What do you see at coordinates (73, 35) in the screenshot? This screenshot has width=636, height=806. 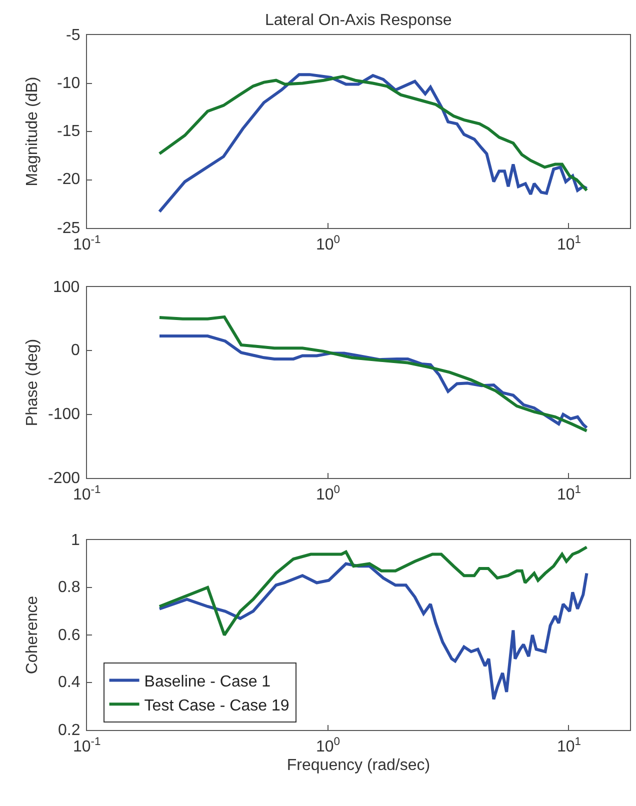 I see `y-tick-label: -5` at bounding box center [73, 35].